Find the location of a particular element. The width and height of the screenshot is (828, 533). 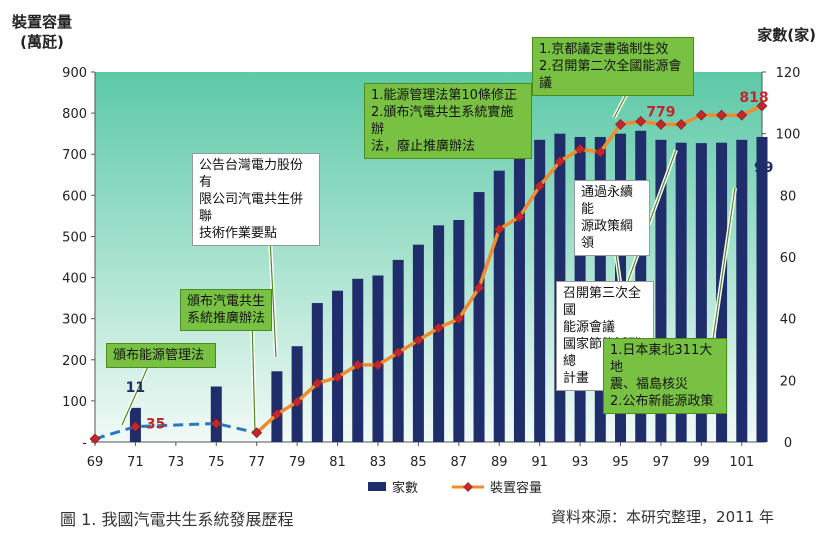

y-right-tick-label: 80 is located at coordinates (788, 196).